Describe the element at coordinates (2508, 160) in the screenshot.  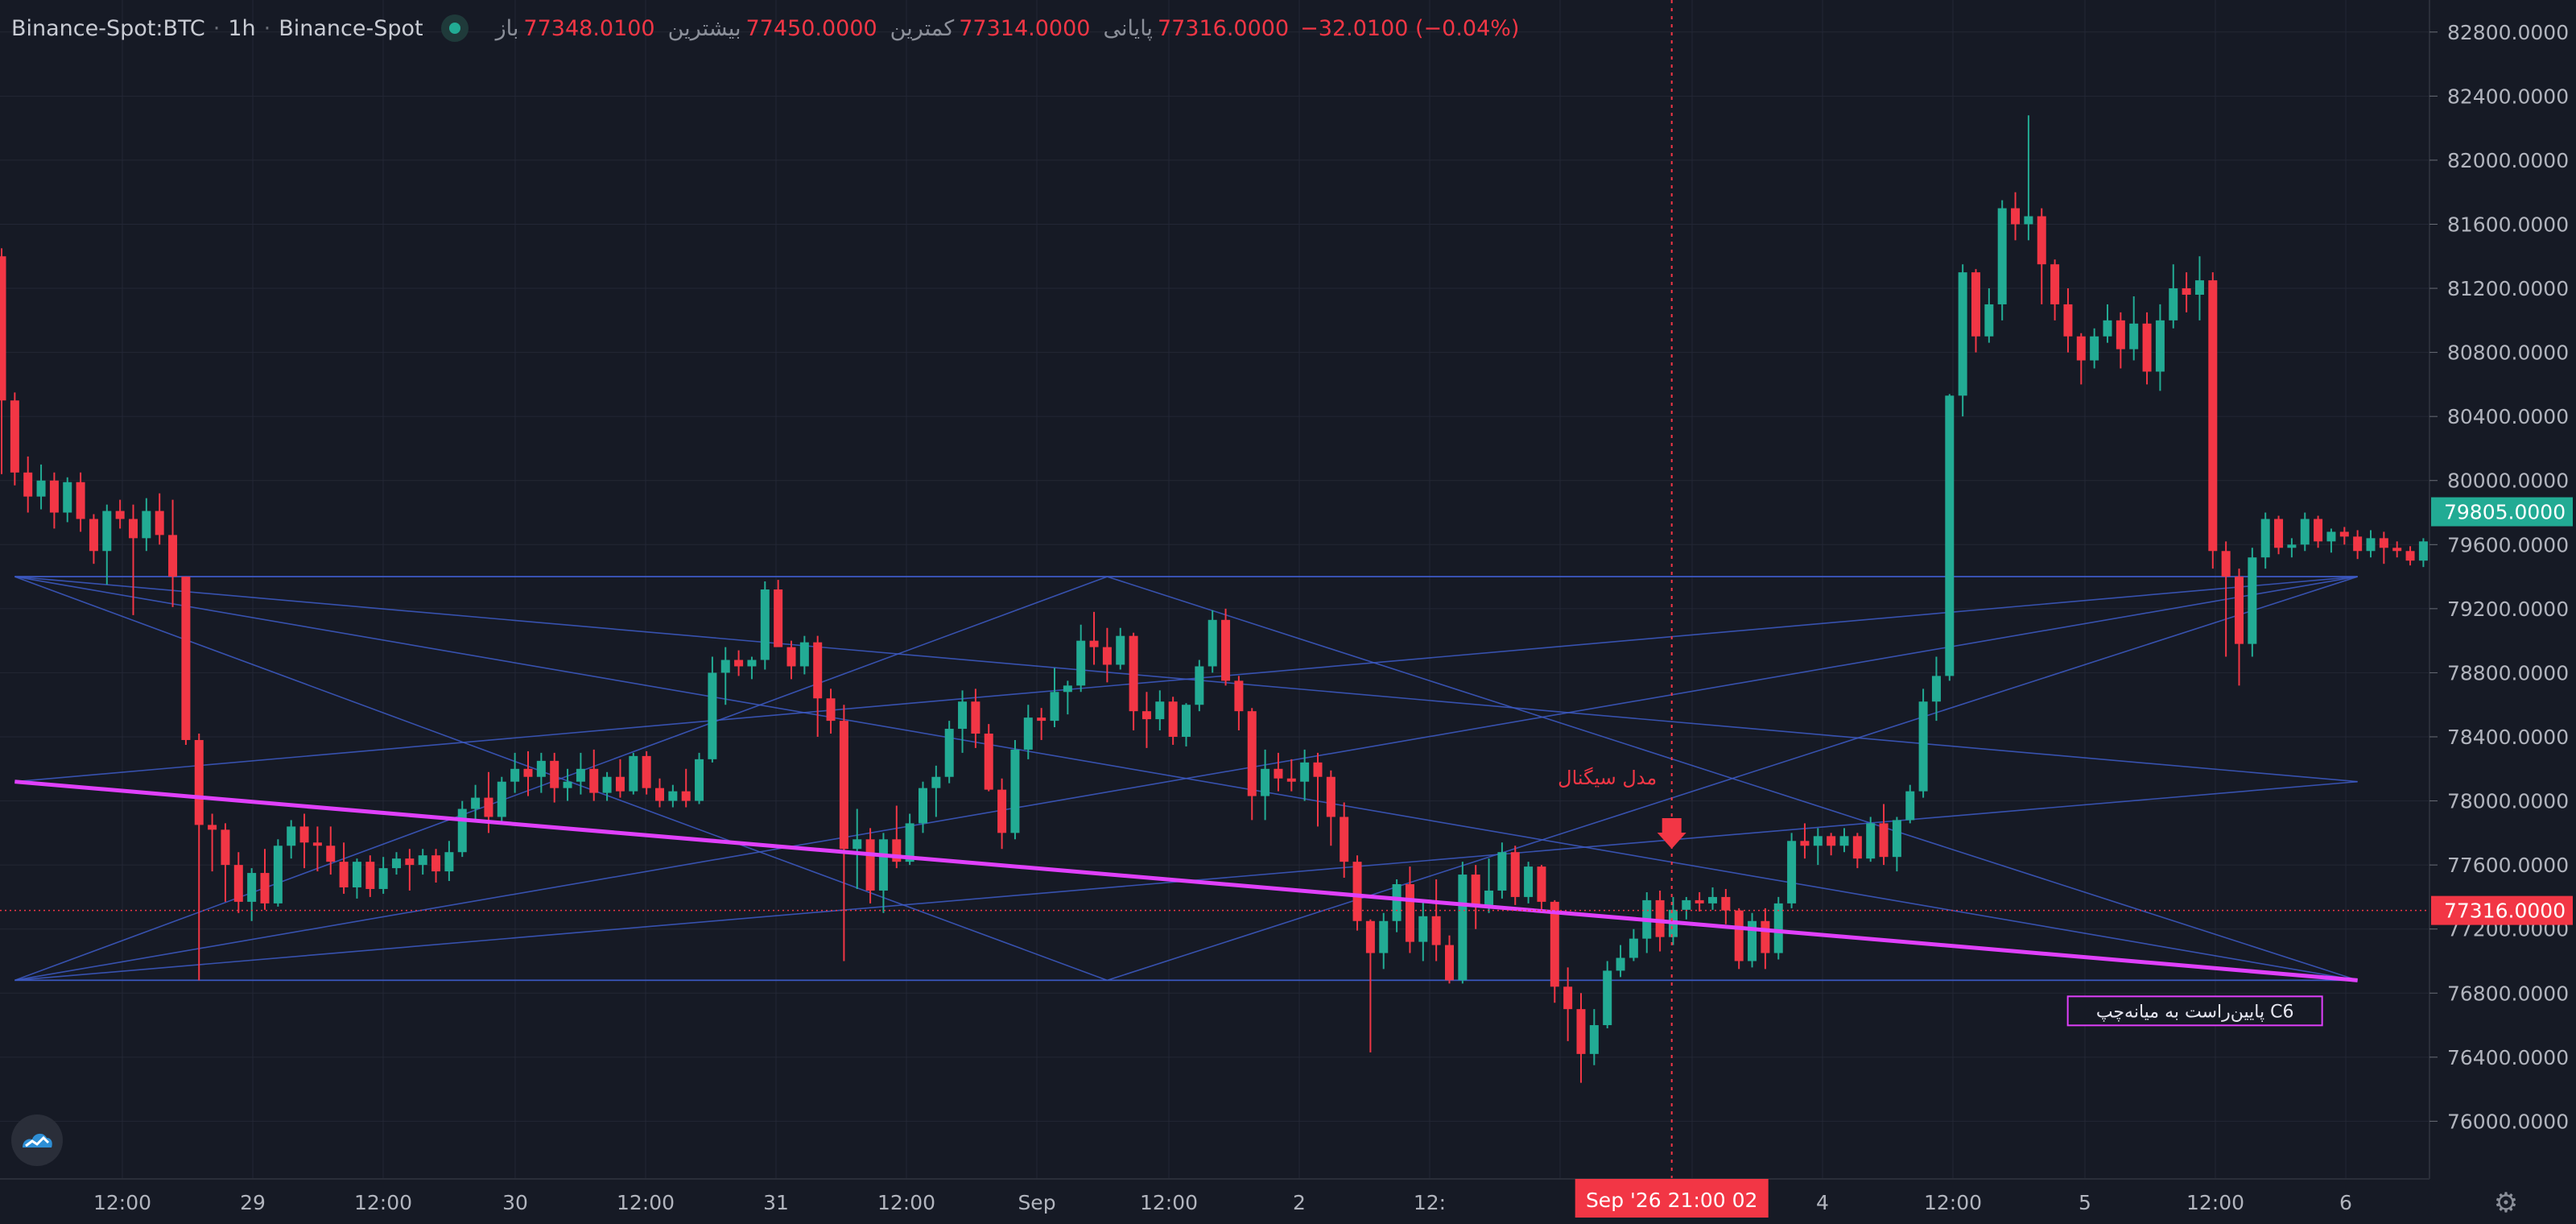
I see `y-tick-label: 82000.0000` at that location.